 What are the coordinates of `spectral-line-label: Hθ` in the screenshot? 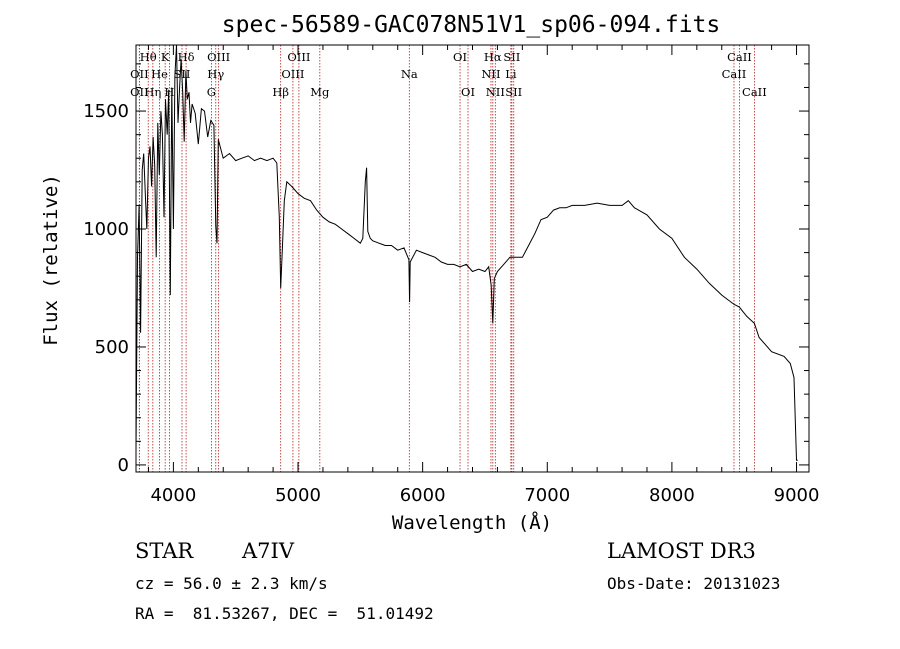 It's located at (148, 57).